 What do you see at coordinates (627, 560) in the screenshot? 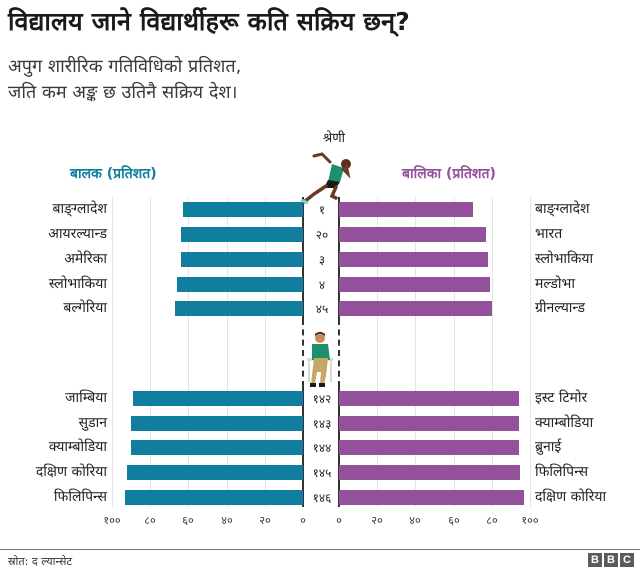
I see `bbc-logo-c: C` at bounding box center [627, 560].